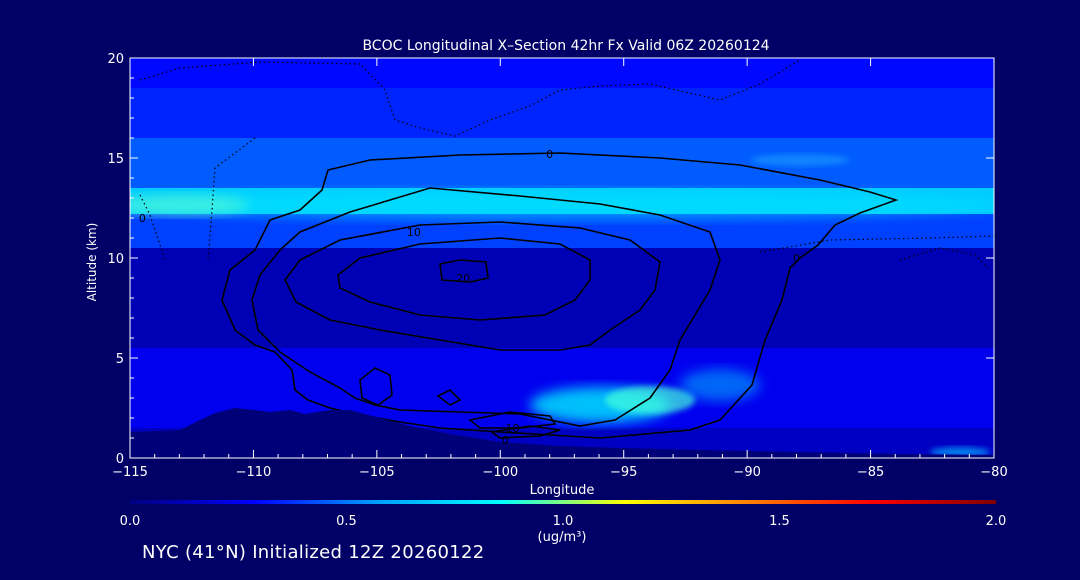  What do you see at coordinates (120, 459) in the screenshot?
I see `y-tick-label: 0` at bounding box center [120, 459].